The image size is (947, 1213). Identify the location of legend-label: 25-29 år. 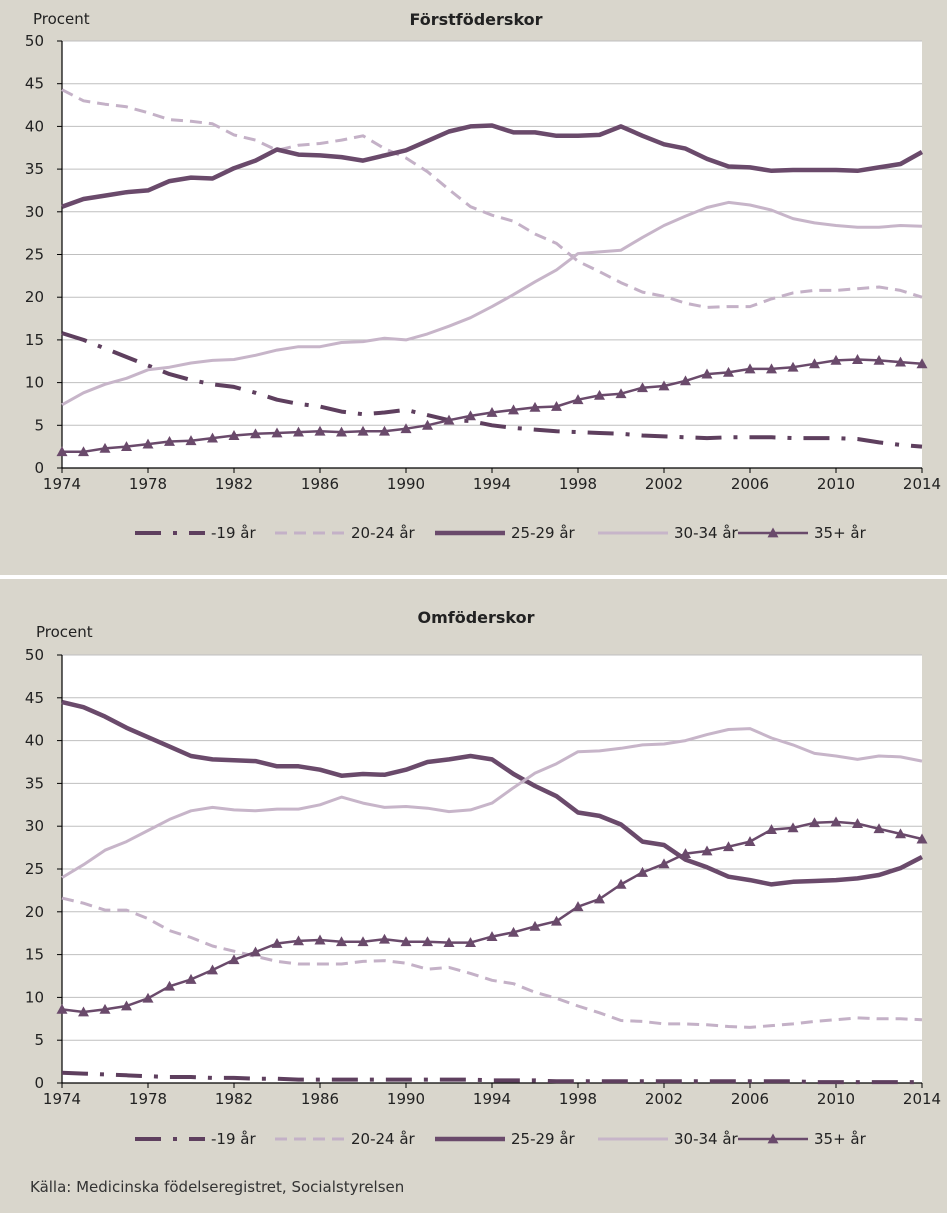
(543, 1139).